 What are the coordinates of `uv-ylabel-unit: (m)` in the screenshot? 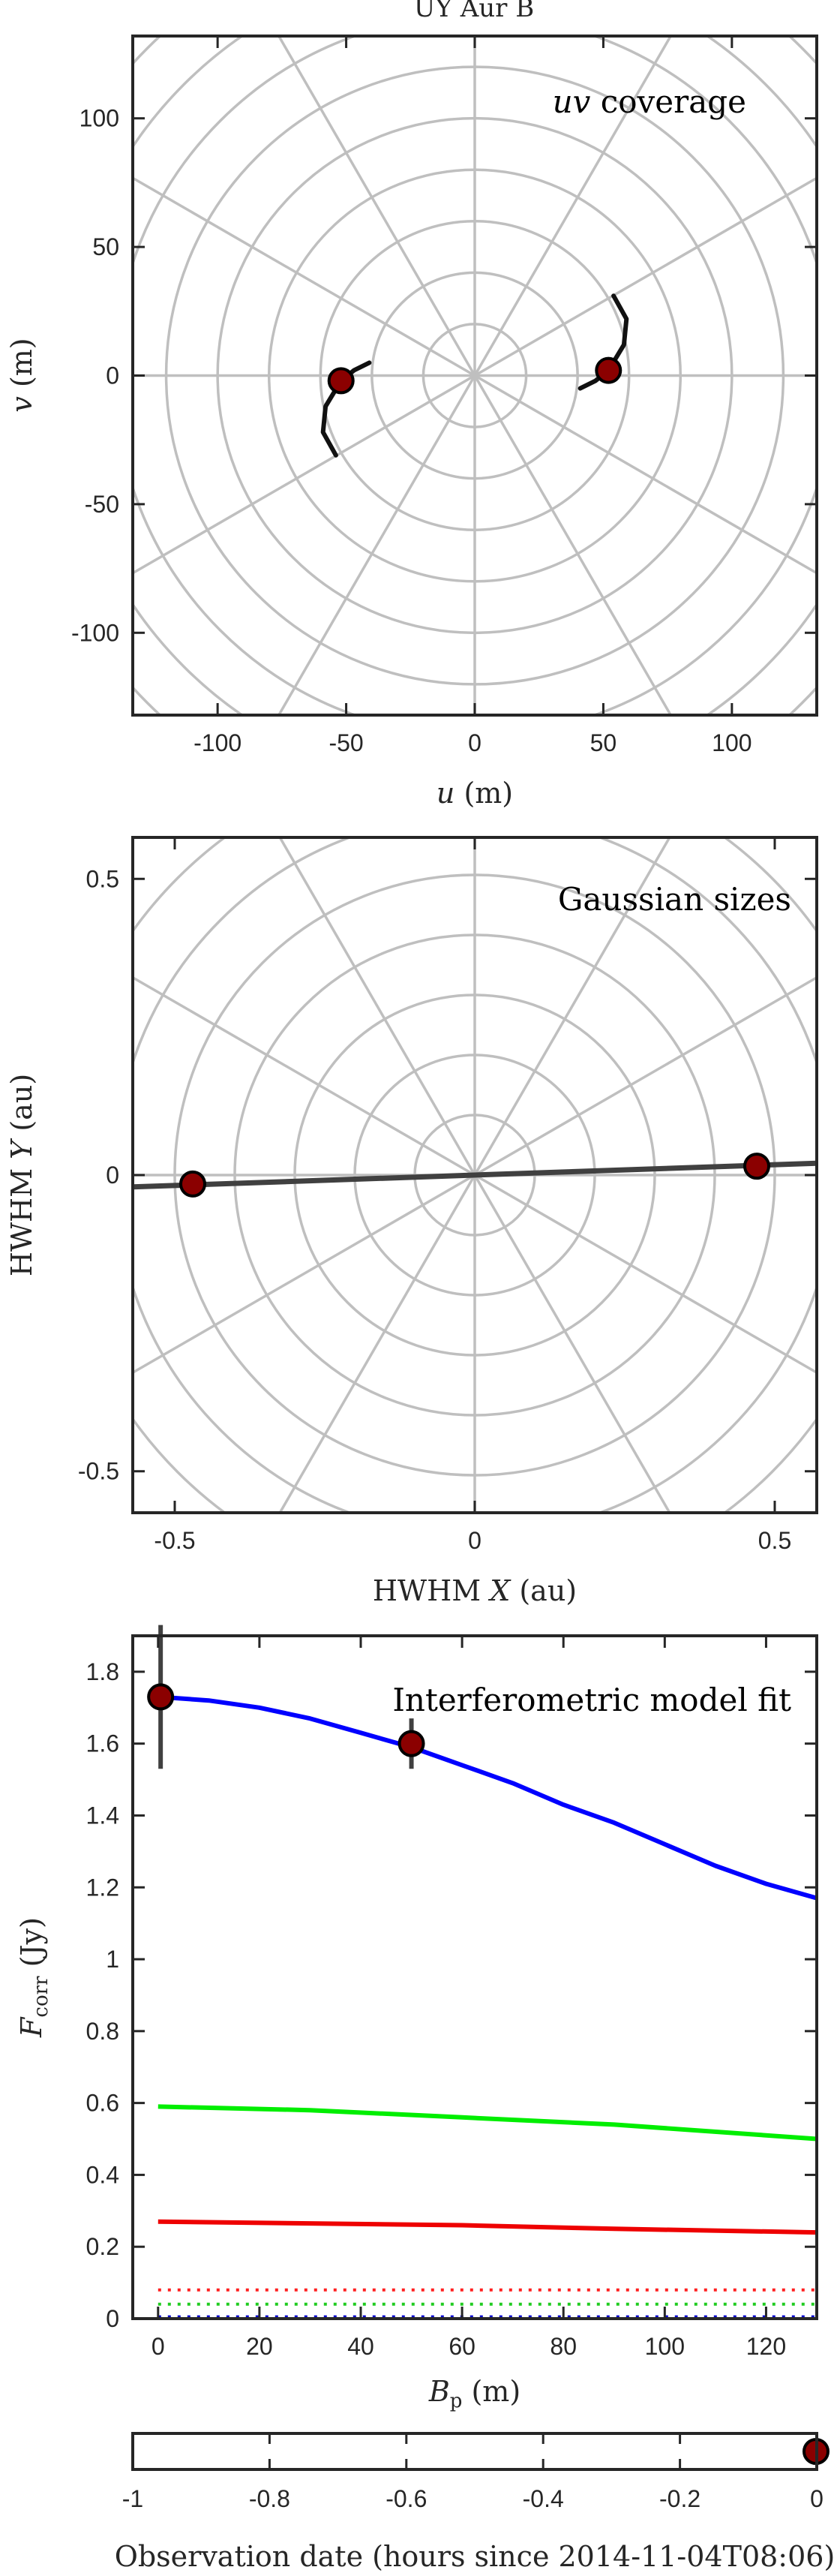 It's located at (21, 367).